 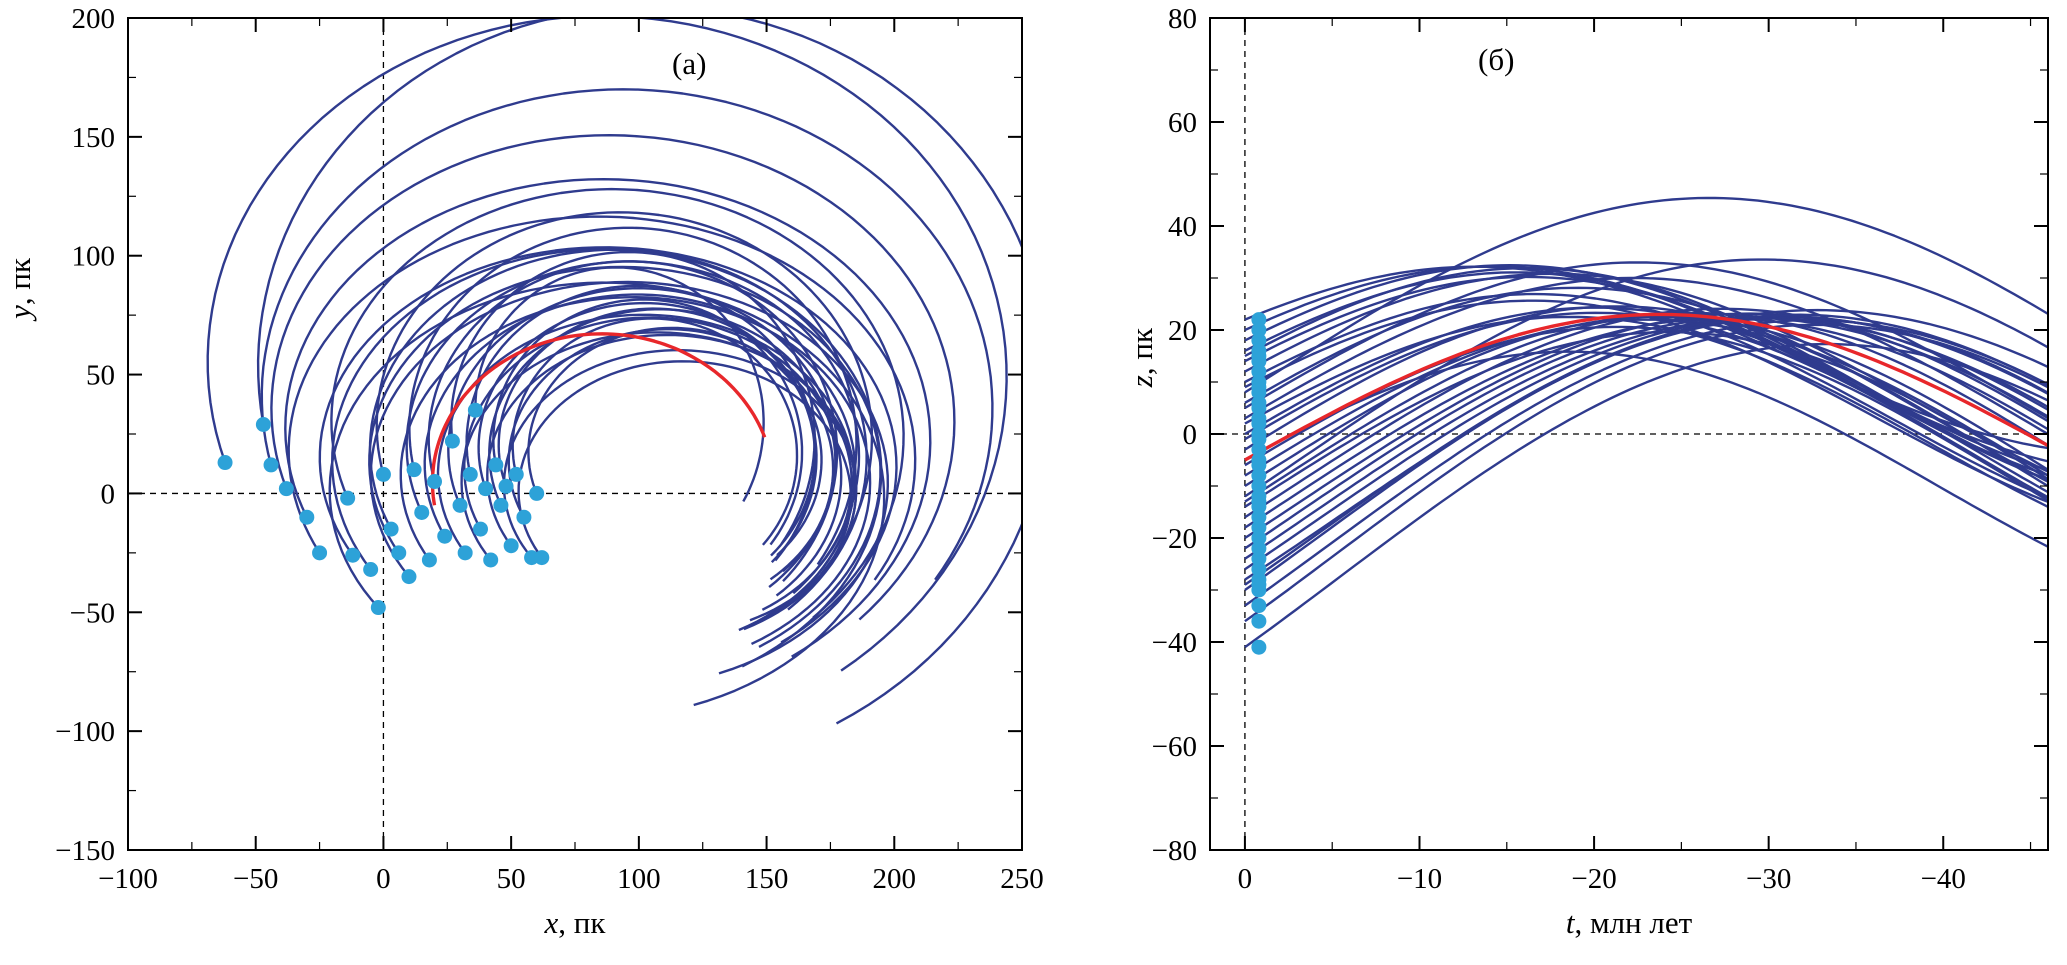 What do you see at coordinates (255, 879) in the screenshot?
I see `x-tick-label: −50` at bounding box center [255, 879].